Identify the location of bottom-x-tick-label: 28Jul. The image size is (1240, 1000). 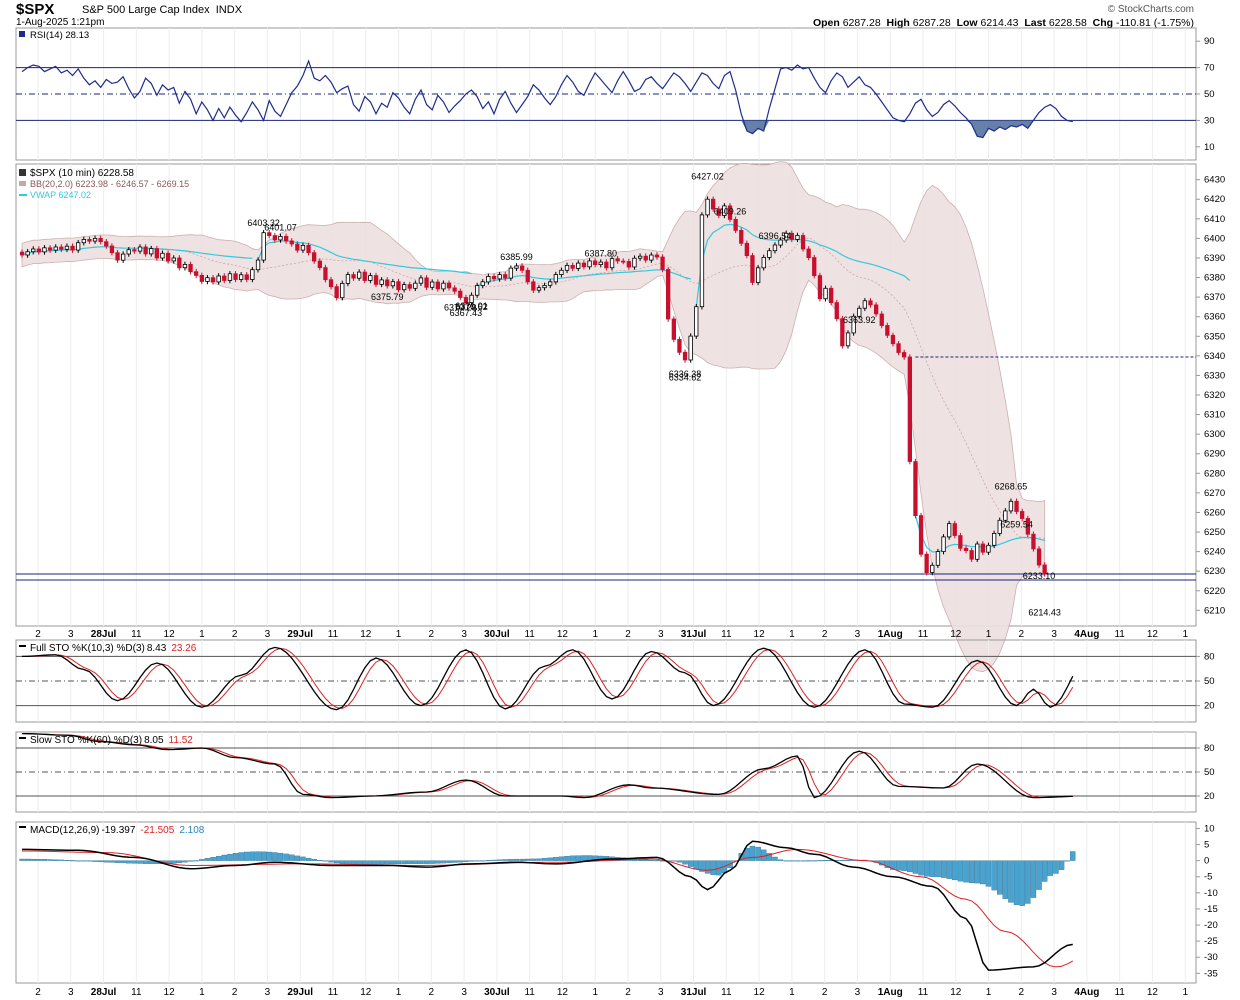
(104, 992).